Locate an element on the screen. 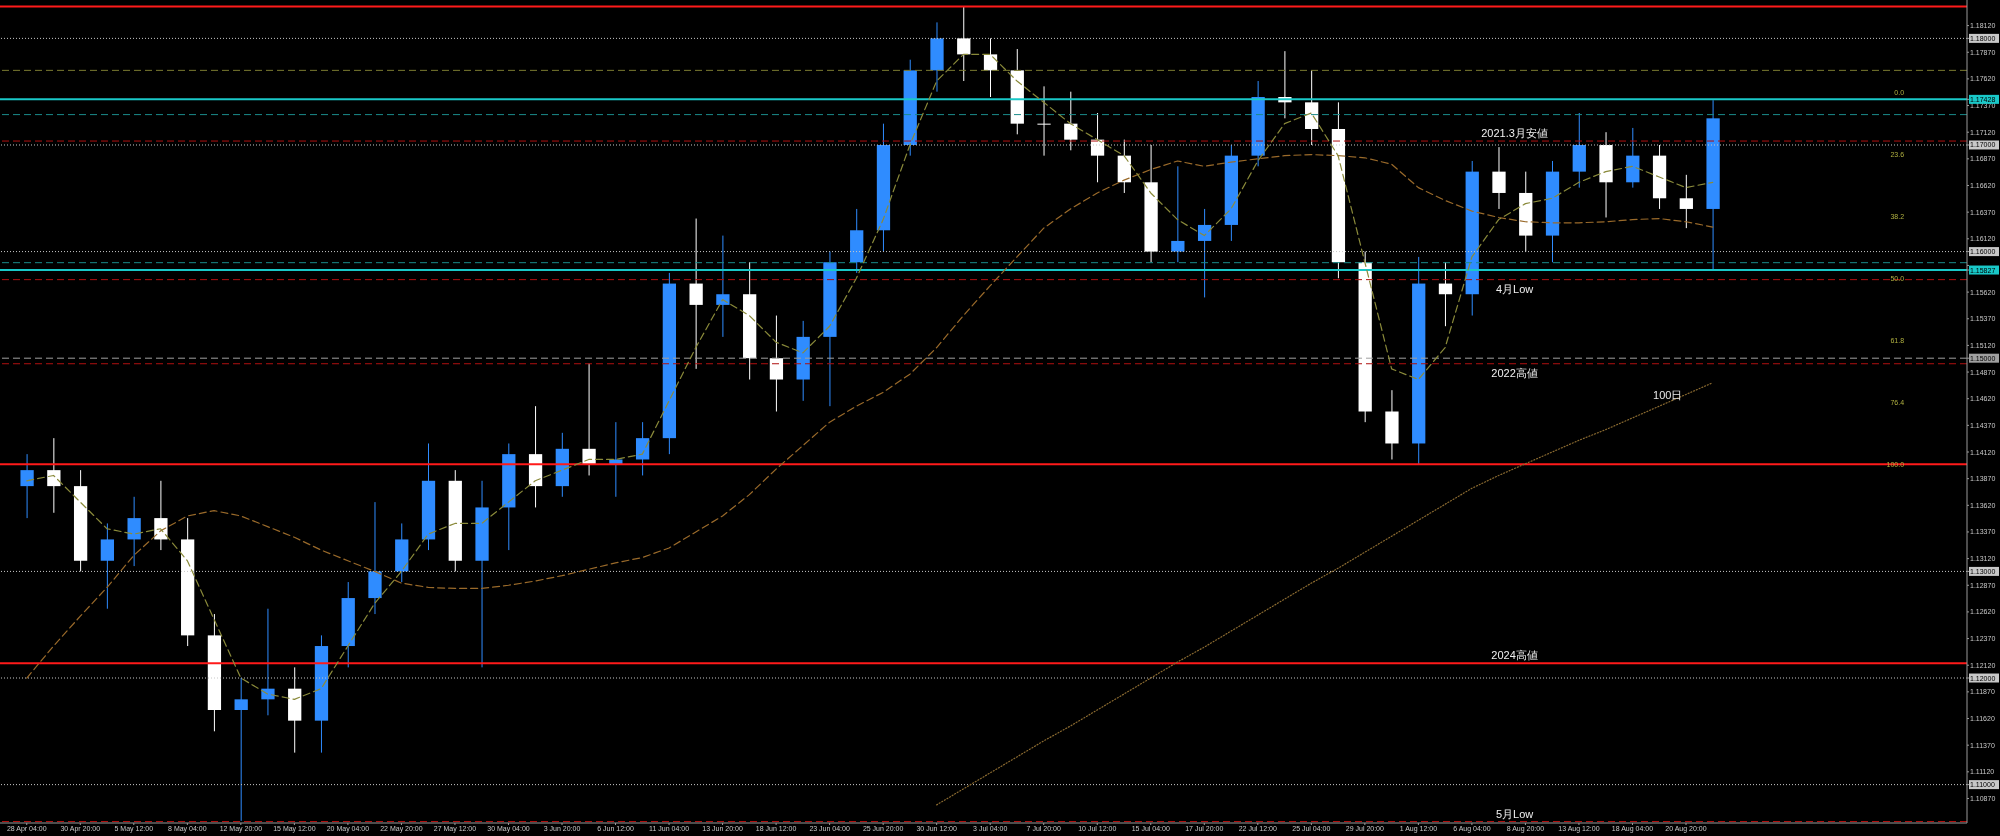 This screenshot has height=836, width=2000. ref-line-label: 5月Low is located at coordinates (1514, 813).